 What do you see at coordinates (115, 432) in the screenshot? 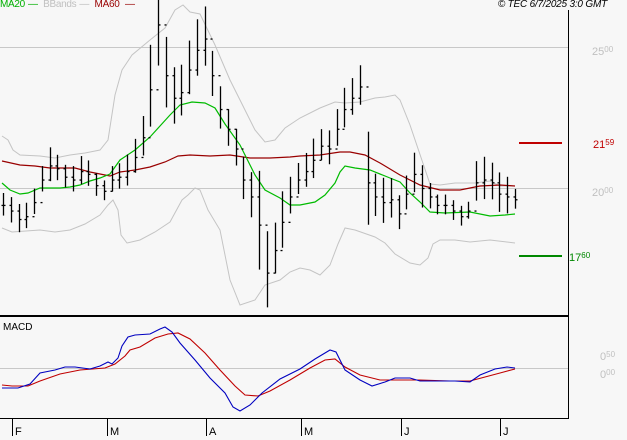
I see `x-label-mar: M` at bounding box center [115, 432].